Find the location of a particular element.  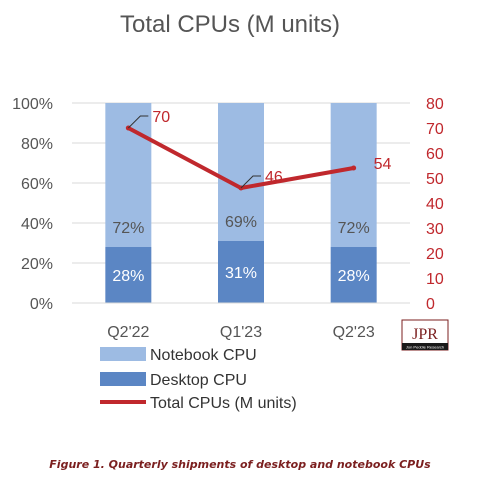

y-left-tick-label: 60% is located at coordinates (37, 184).